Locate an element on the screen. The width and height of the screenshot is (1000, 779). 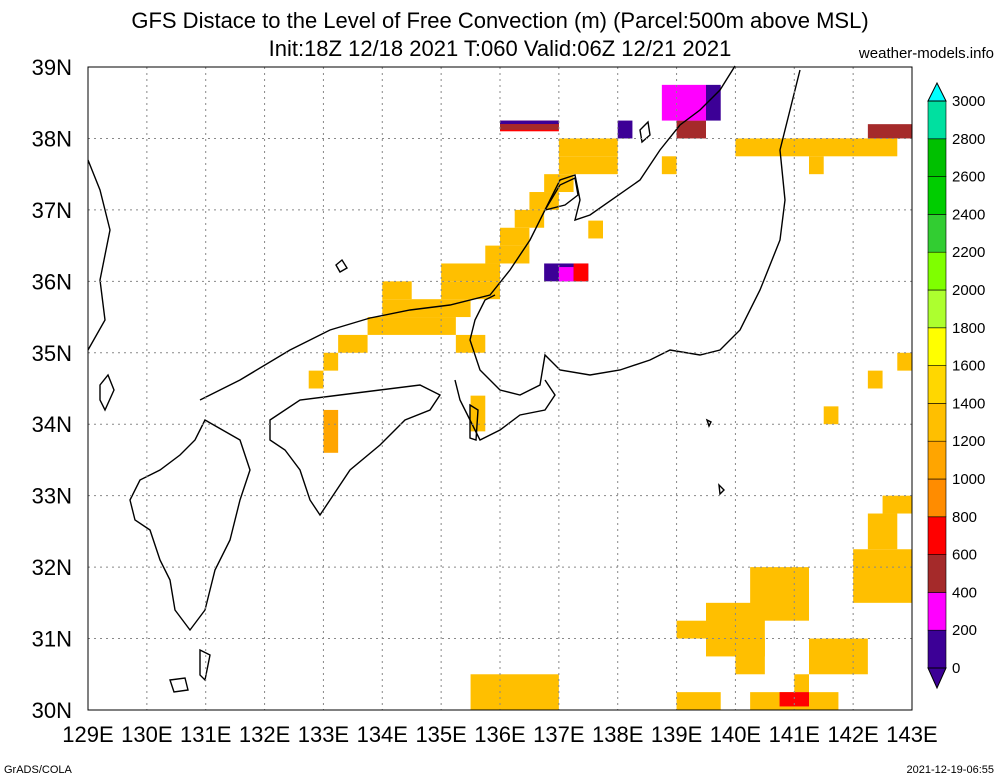
lon-tick-label: 141E is located at coordinates (794, 734).